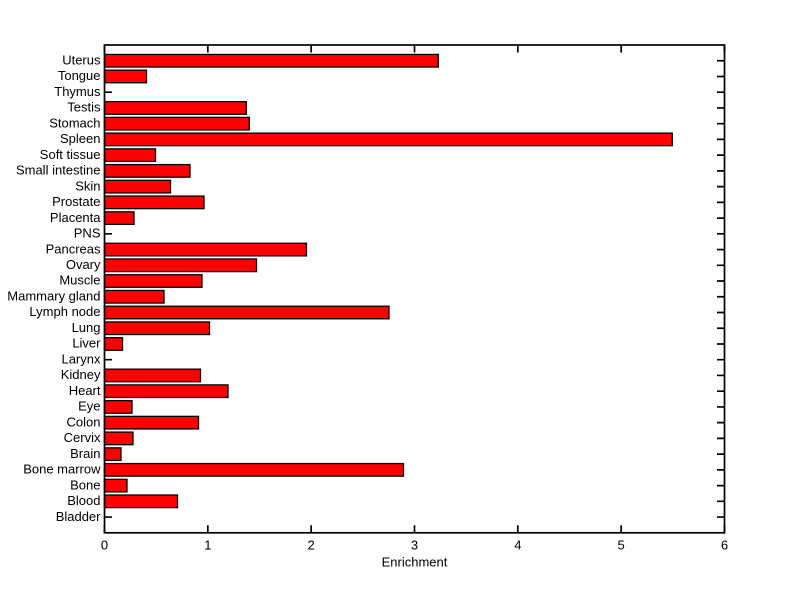 This screenshot has width=800, height=599. Describe the element at coordinates (81, 374) in the screenshot. I see `svg-text: Kidney` at that location.